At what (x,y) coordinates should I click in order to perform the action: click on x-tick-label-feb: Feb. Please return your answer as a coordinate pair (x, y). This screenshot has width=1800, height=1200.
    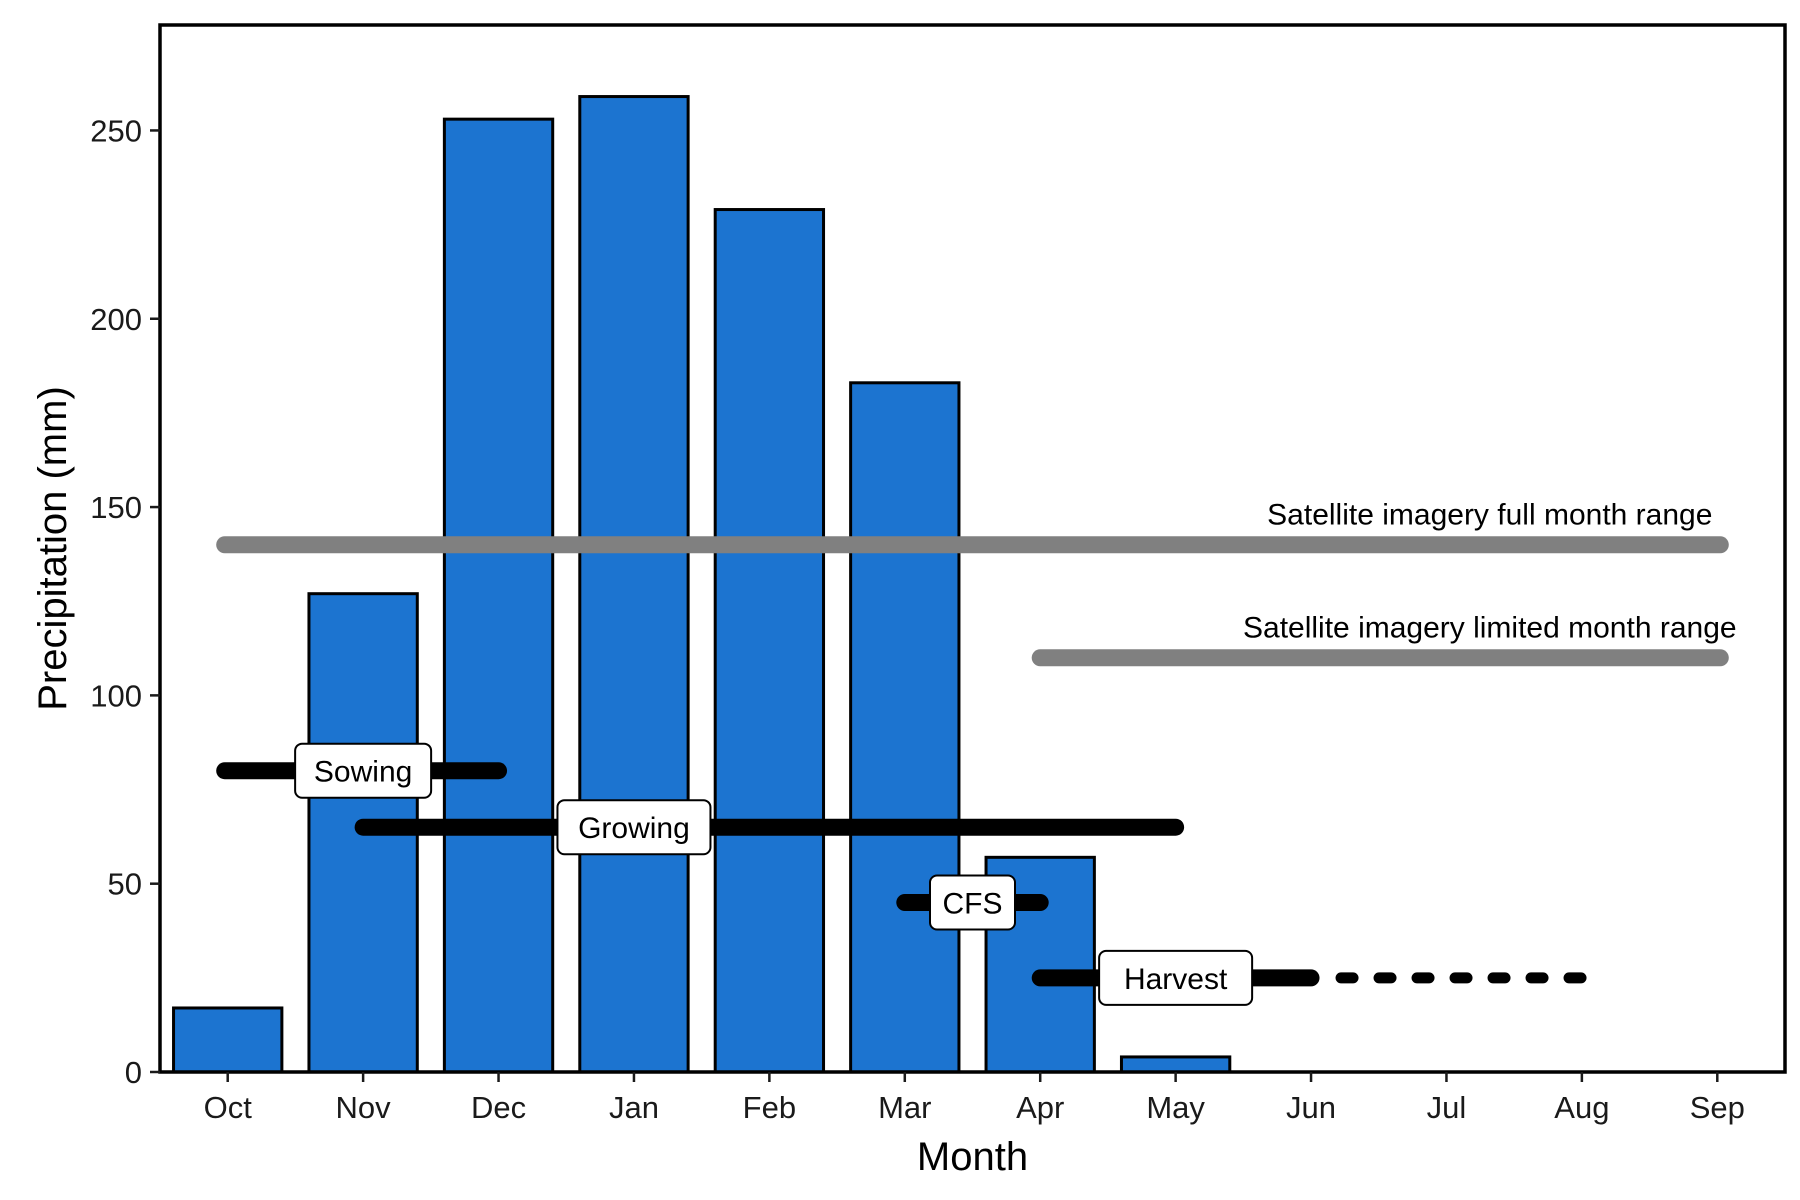
    Looking at the image, I should click on (769, 1107).